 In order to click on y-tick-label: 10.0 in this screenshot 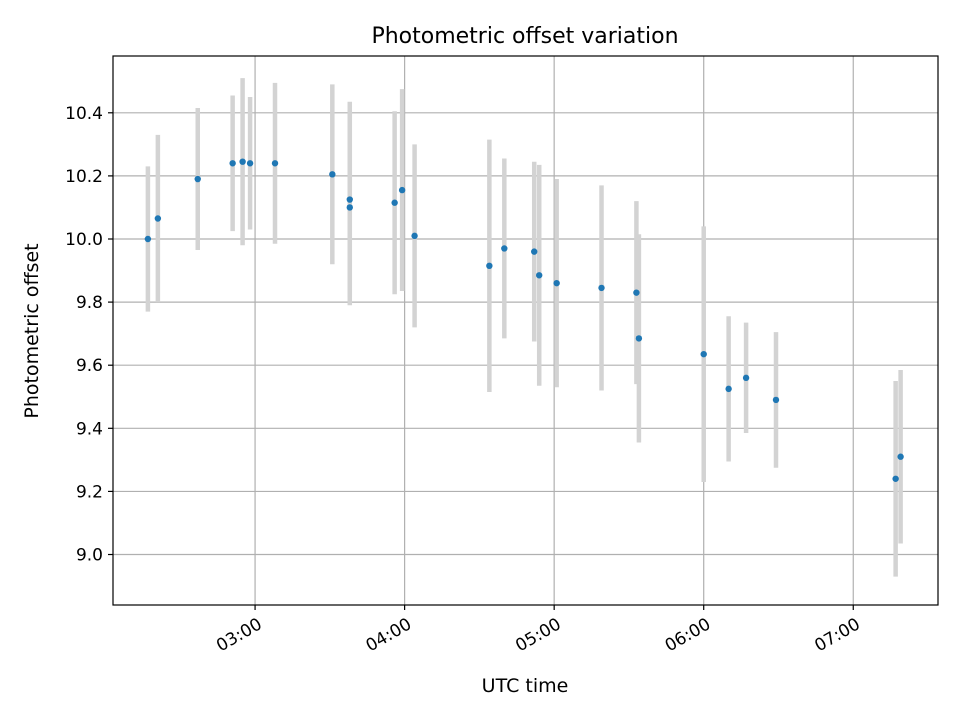, I will do `click(84, 240)`.